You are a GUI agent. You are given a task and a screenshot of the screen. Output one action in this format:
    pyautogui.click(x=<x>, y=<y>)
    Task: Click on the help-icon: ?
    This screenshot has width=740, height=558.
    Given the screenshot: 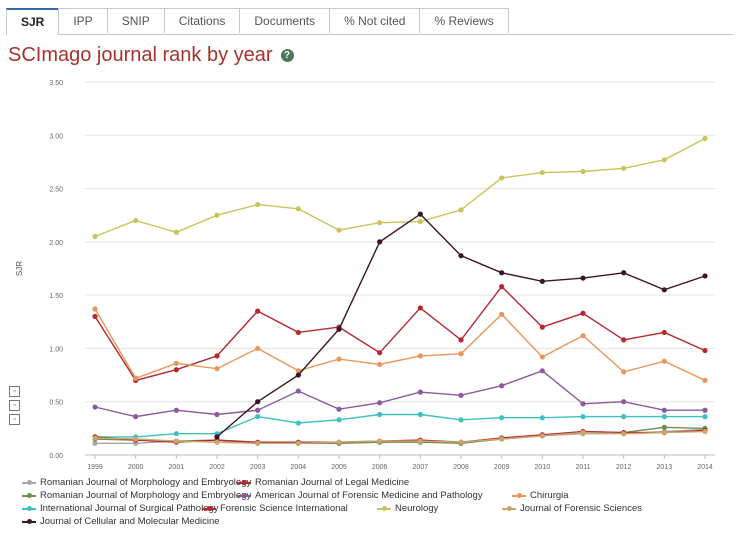 What is the action you would take?
    pyautogui.click(x=287, y=55)
    